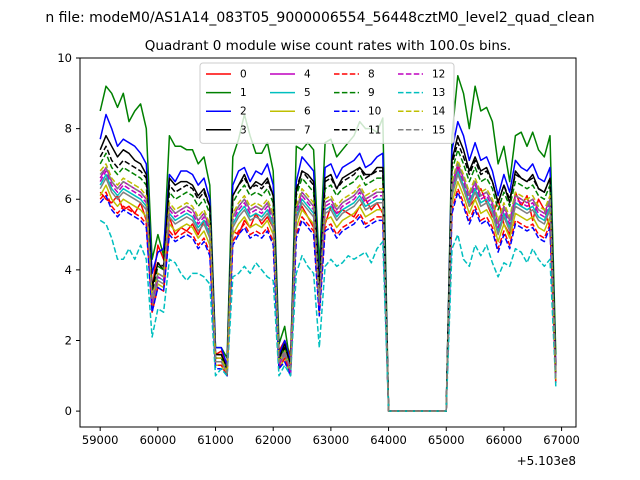 The height and width of the screenshot is (480, 640). Describe the element at coordinates (388, 440) in the screenshot. I see `x-tick-label: 64000` at that location.